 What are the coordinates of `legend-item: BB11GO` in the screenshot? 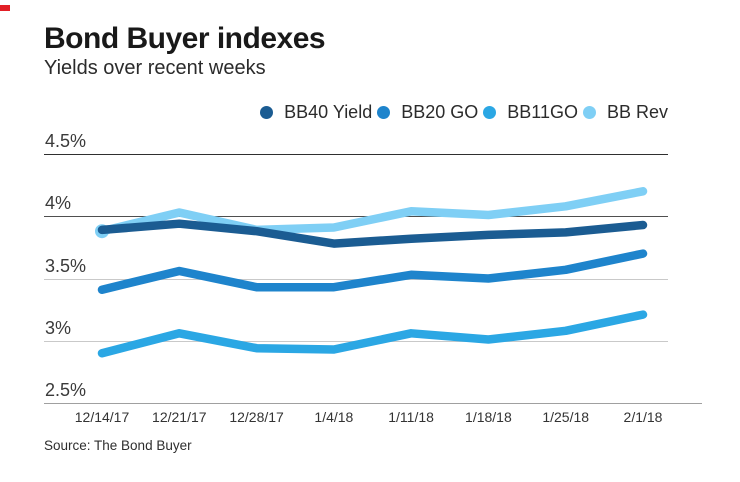 It's located at (530, 112).